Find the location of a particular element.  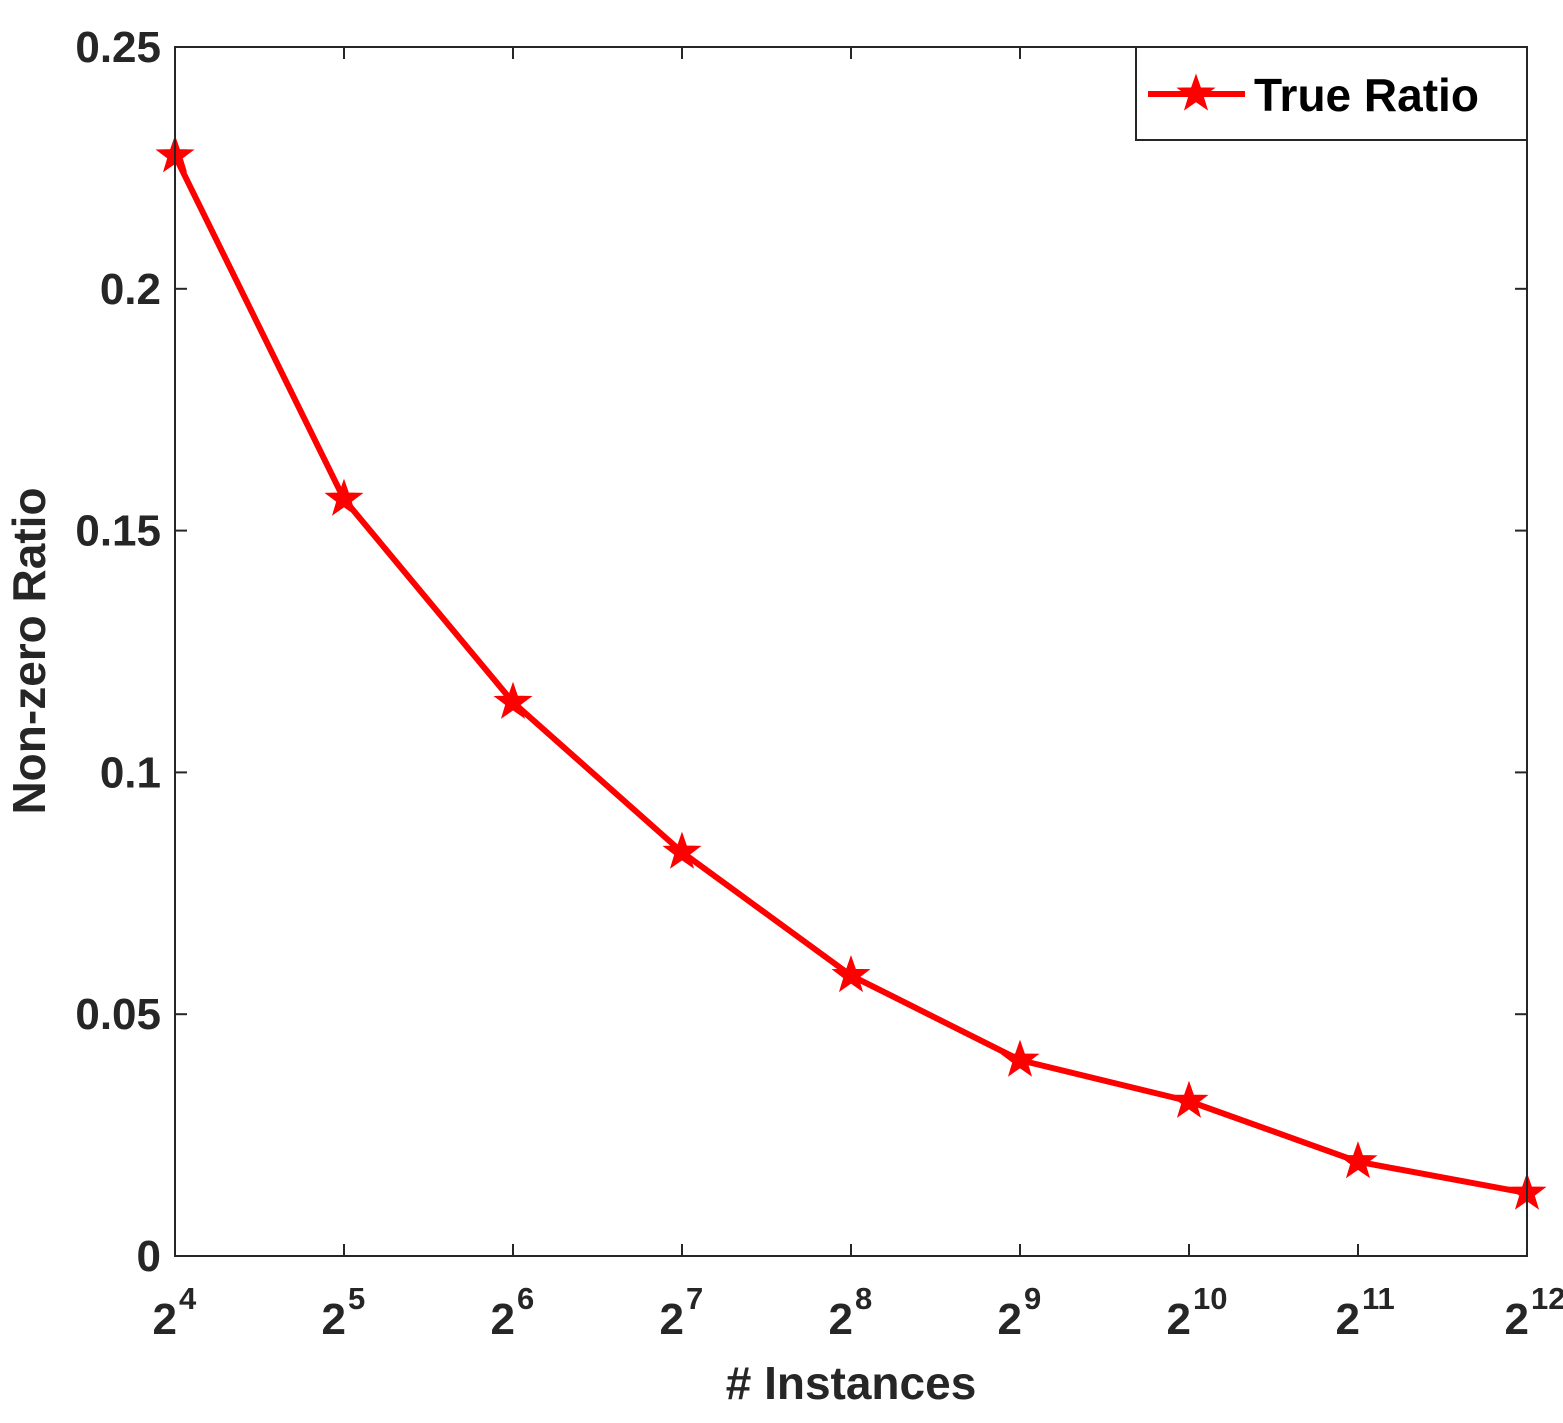

x-tick-label-exponent: 6 is located at coordinates (525, 1298).